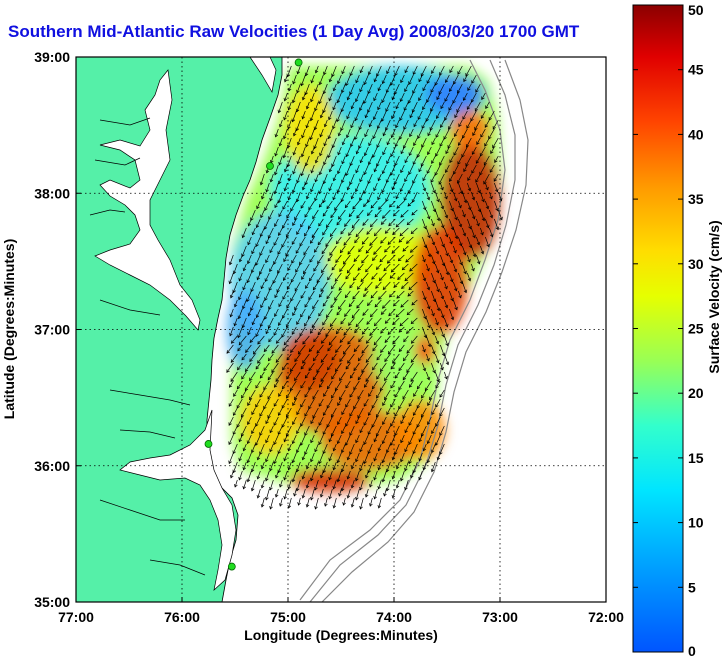  What do you see at coordinates (692, 587) in the screenshot?
I see `colorbar-tick-label: 5` at bounding box center [692, 587].